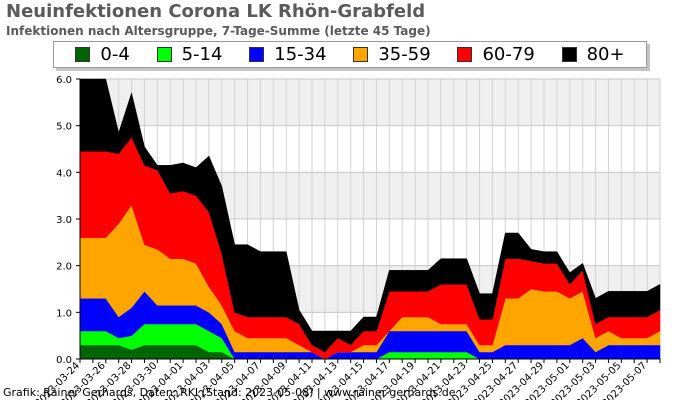 The width and height of the screenshot is (700, 400). I want to click on legend-item-15-34: 15-34, so click(288, 54).